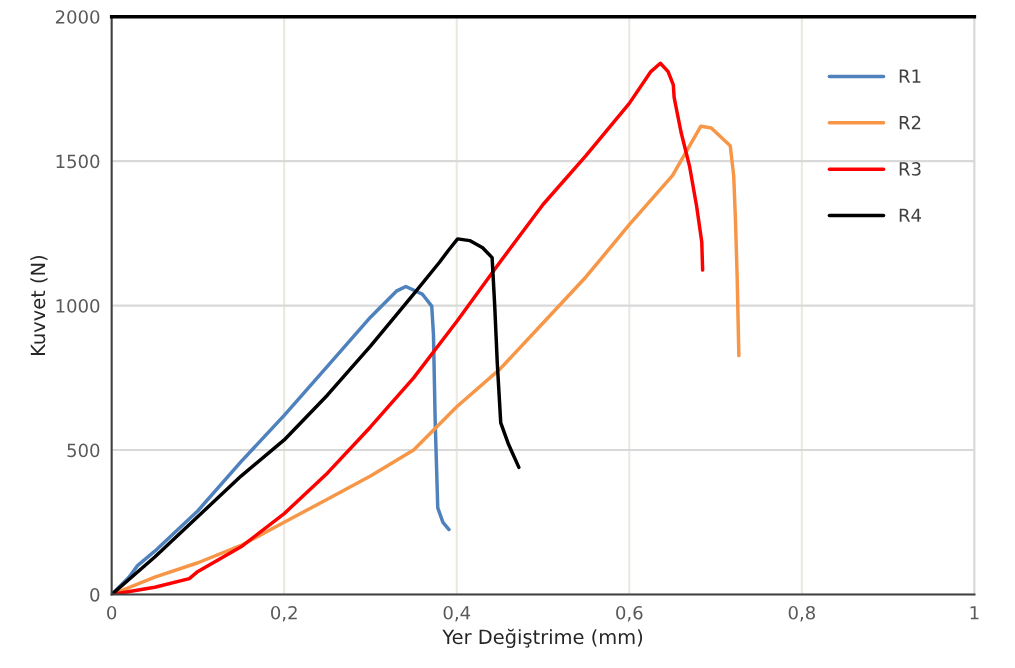  I want to click on x-tick-label: 0,4, so click(457, 613).